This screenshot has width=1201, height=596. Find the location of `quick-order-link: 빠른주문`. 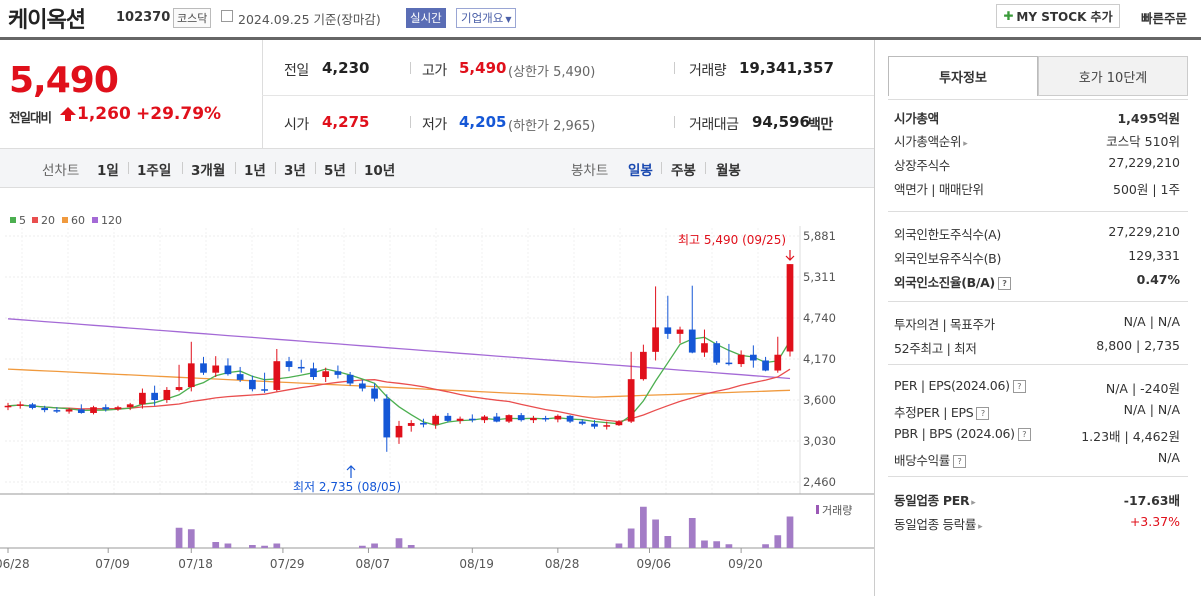

quick-order-link: 빠른주문 is located at coordinates (1164, 18).